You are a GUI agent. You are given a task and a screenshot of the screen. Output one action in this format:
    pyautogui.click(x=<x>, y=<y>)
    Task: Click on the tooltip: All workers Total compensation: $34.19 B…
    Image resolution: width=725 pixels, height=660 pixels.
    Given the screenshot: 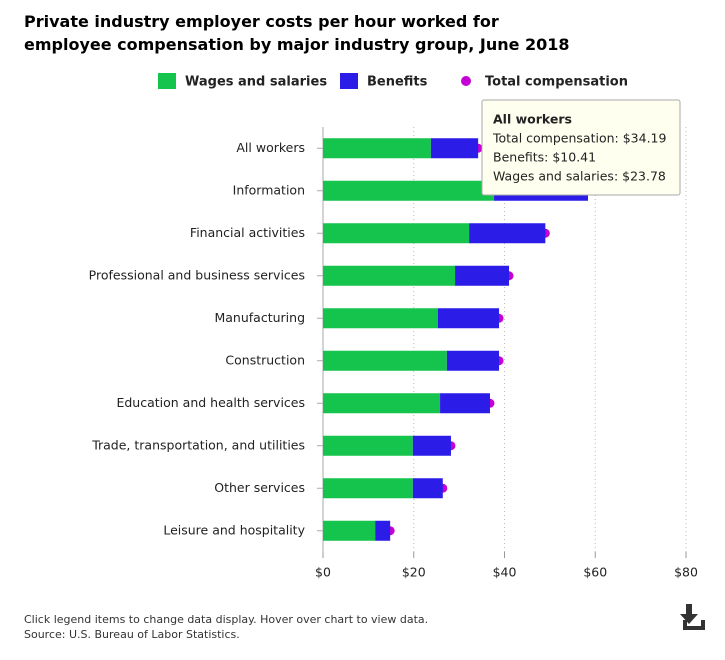 What is the action you would take?
    pyautogui.click(x=581, y=147)
    